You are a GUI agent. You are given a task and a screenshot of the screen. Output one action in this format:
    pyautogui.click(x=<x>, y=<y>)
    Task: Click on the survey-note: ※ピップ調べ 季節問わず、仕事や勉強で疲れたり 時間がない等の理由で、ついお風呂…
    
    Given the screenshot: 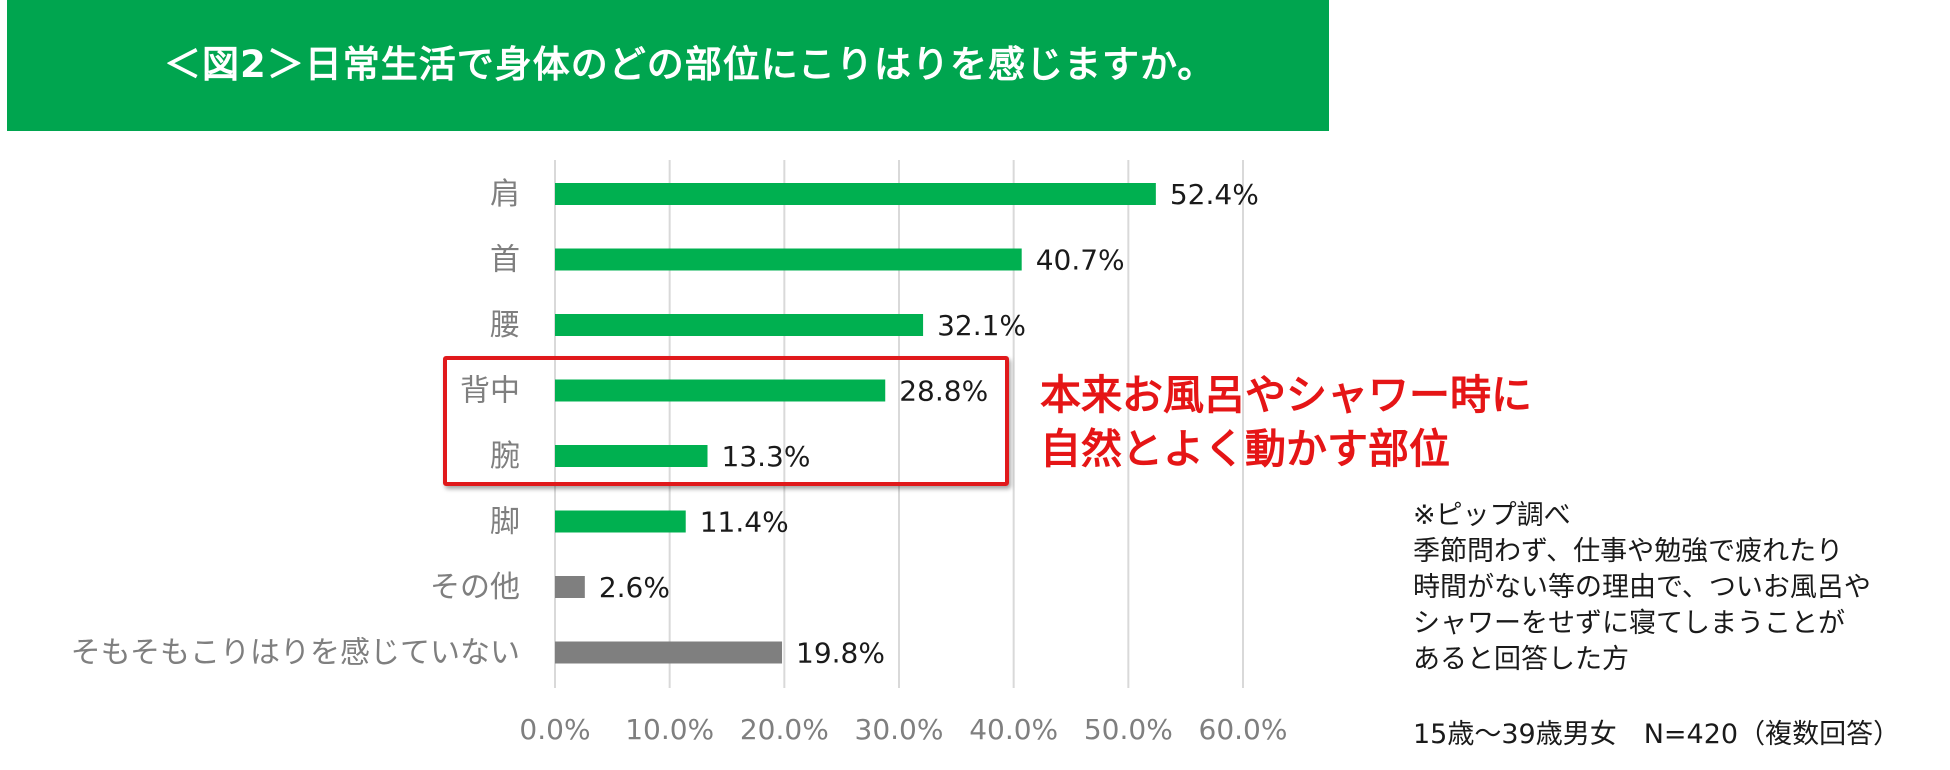 What is the action you would take?
    pyautogui.click(x=1642, y=588)
    